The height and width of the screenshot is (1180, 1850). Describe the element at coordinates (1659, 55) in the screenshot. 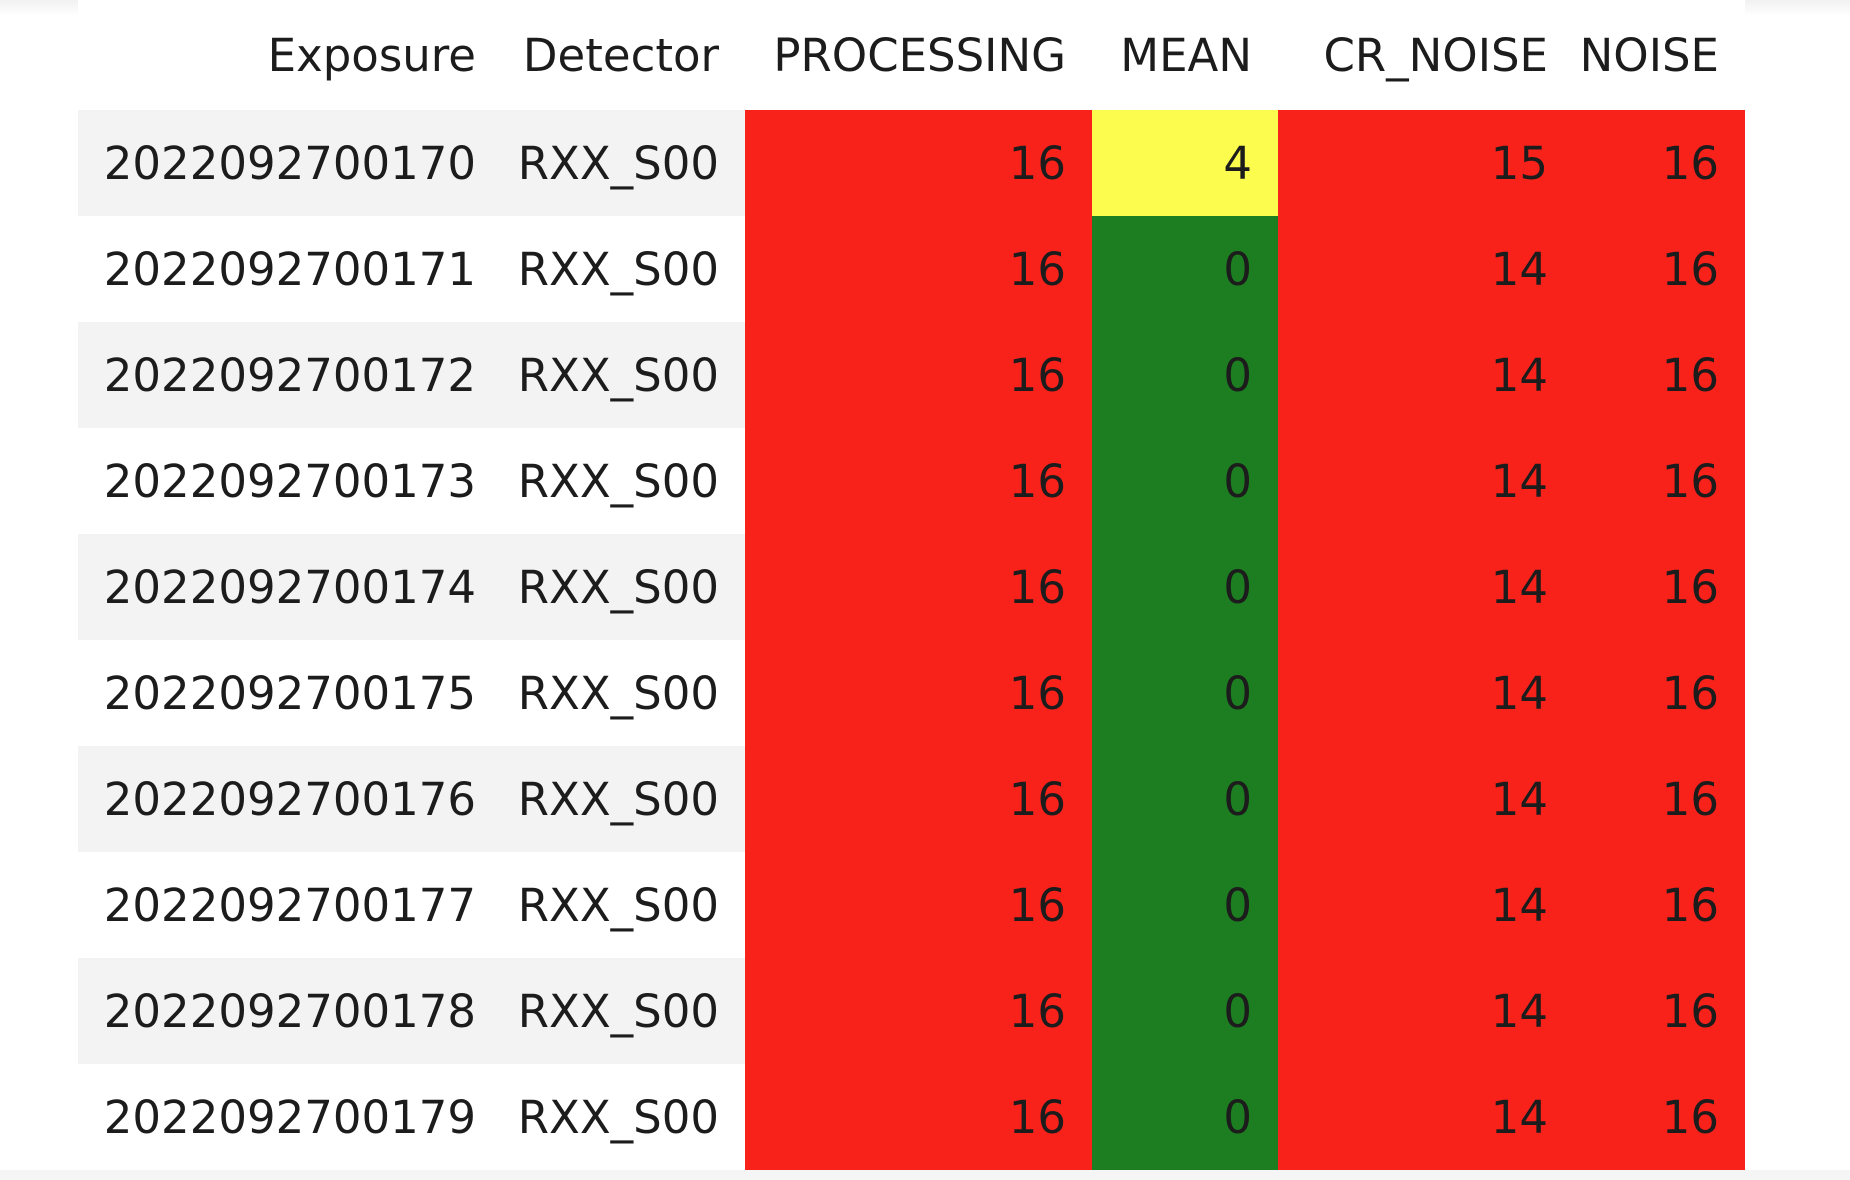

I see `column-header-noise: NOISE` at that location.